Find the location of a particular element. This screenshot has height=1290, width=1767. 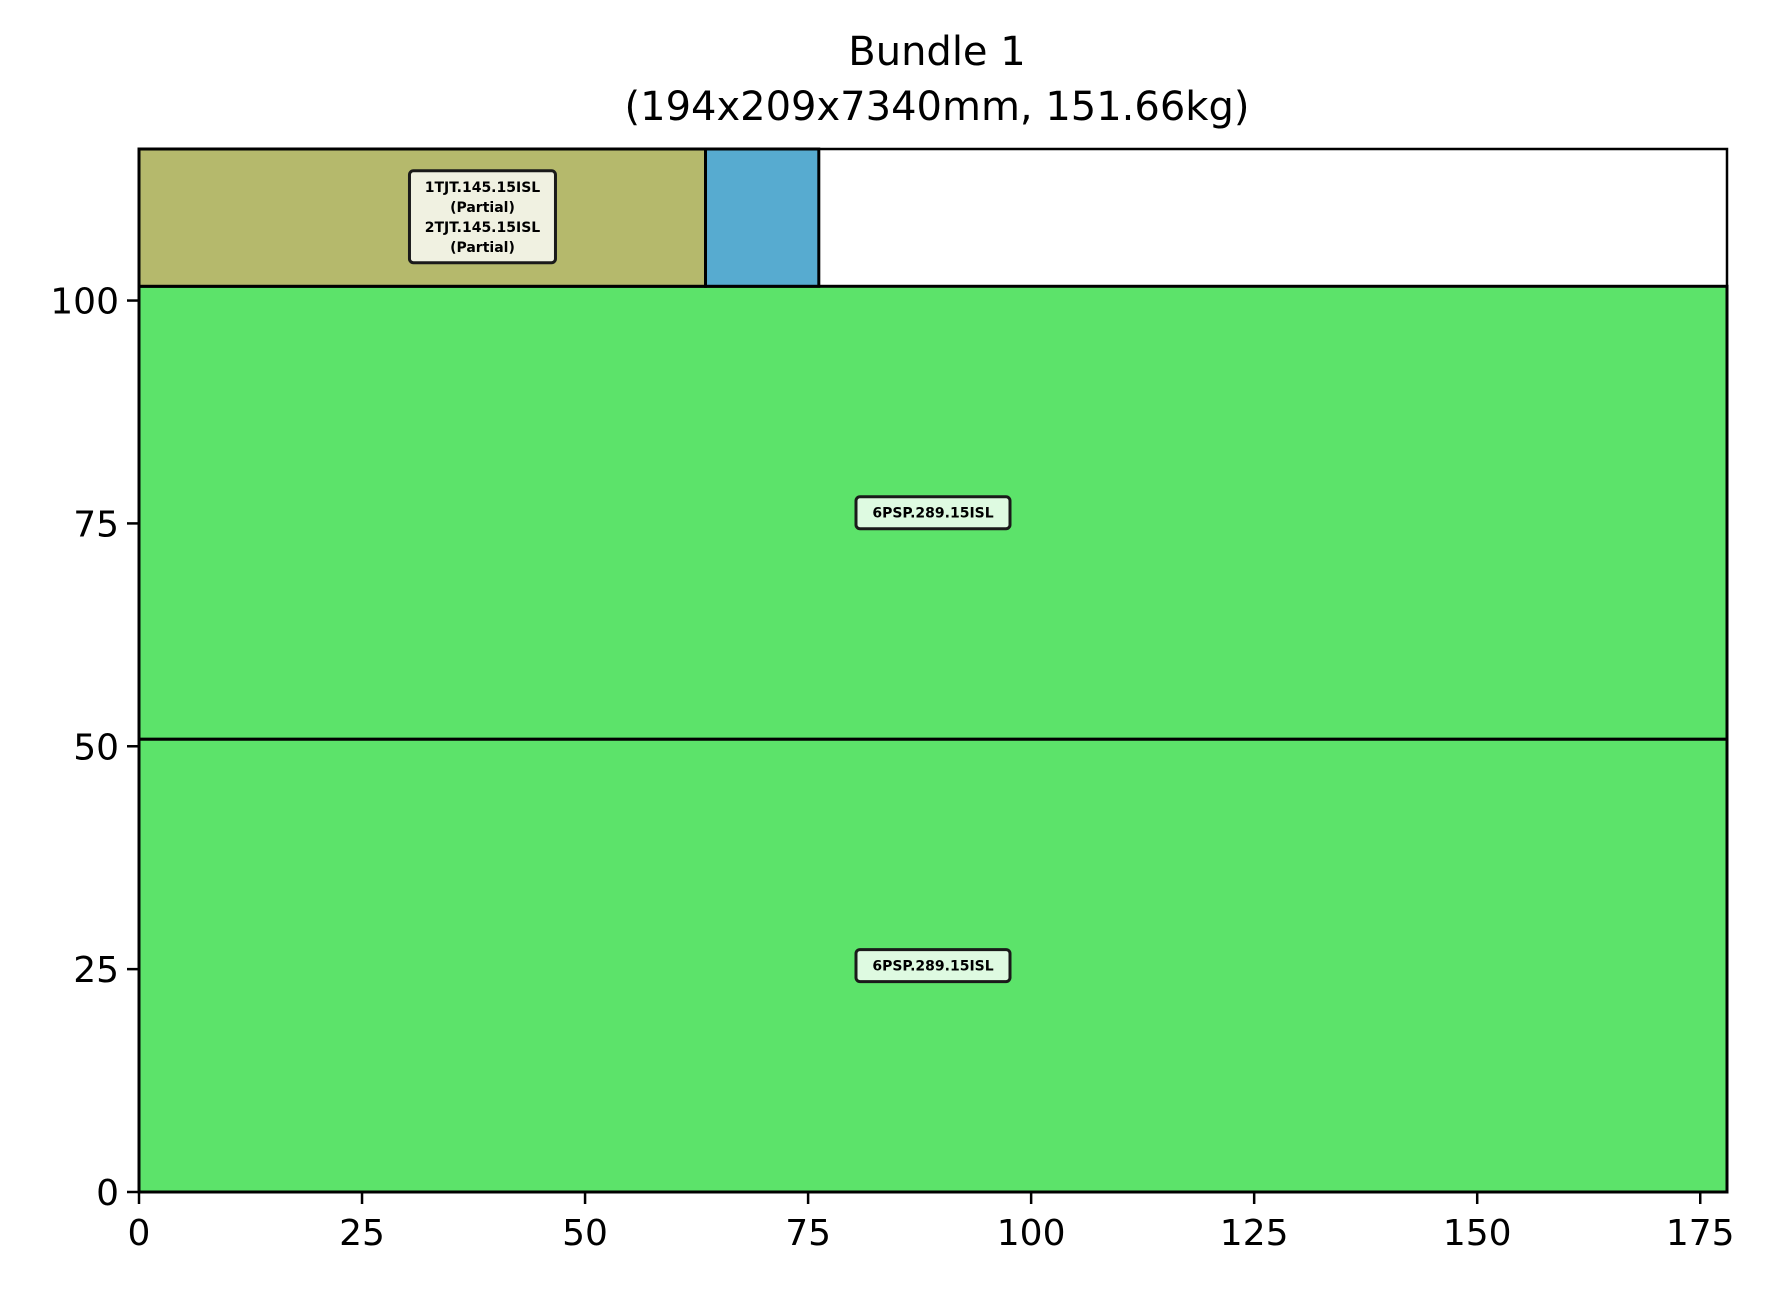

x-tick-label: 50 is located at coordinates (585, 1233).